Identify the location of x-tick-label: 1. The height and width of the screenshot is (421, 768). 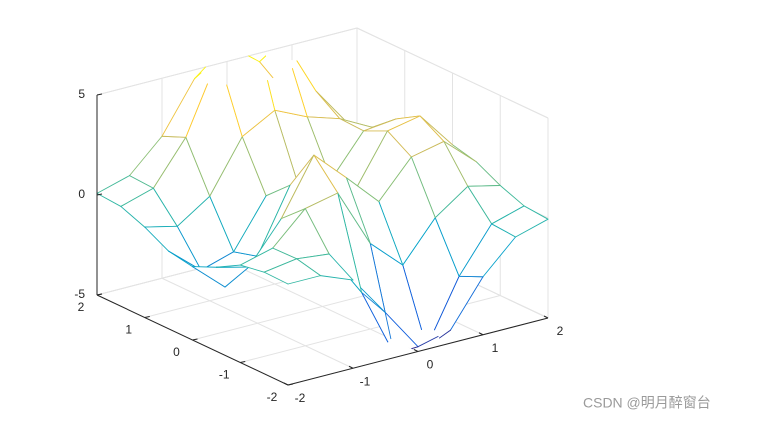
(495, 348).